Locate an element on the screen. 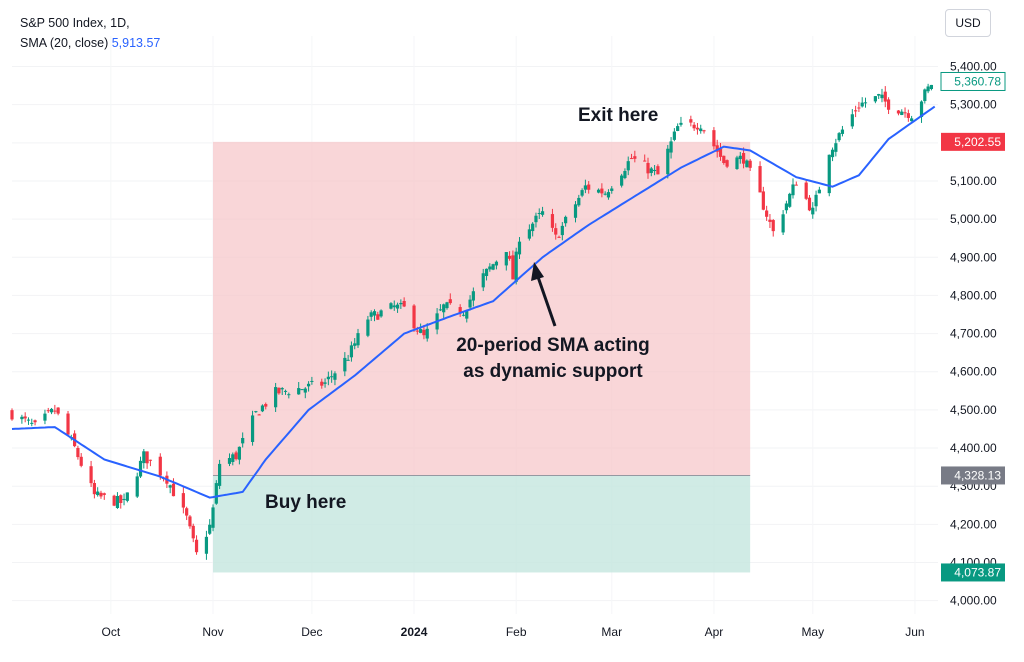 The image size is (1024, 662). y-tick-label: 5,400.00 is located at coordinates (973, 67).